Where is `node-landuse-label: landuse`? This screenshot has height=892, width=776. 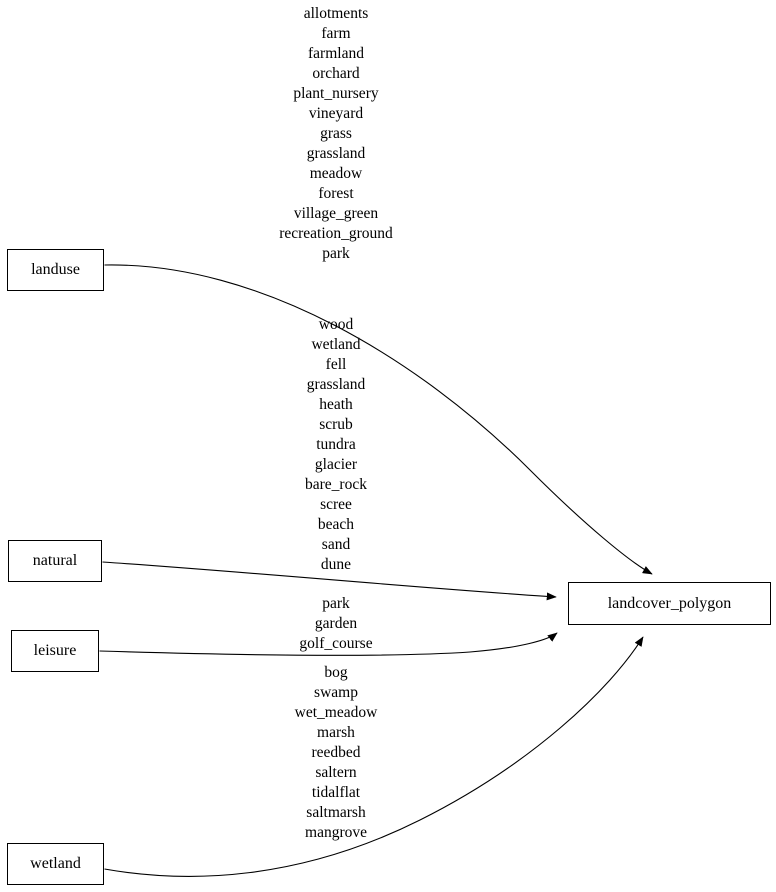 node-landuse-label: landuse is located at coordinates (55, 269).